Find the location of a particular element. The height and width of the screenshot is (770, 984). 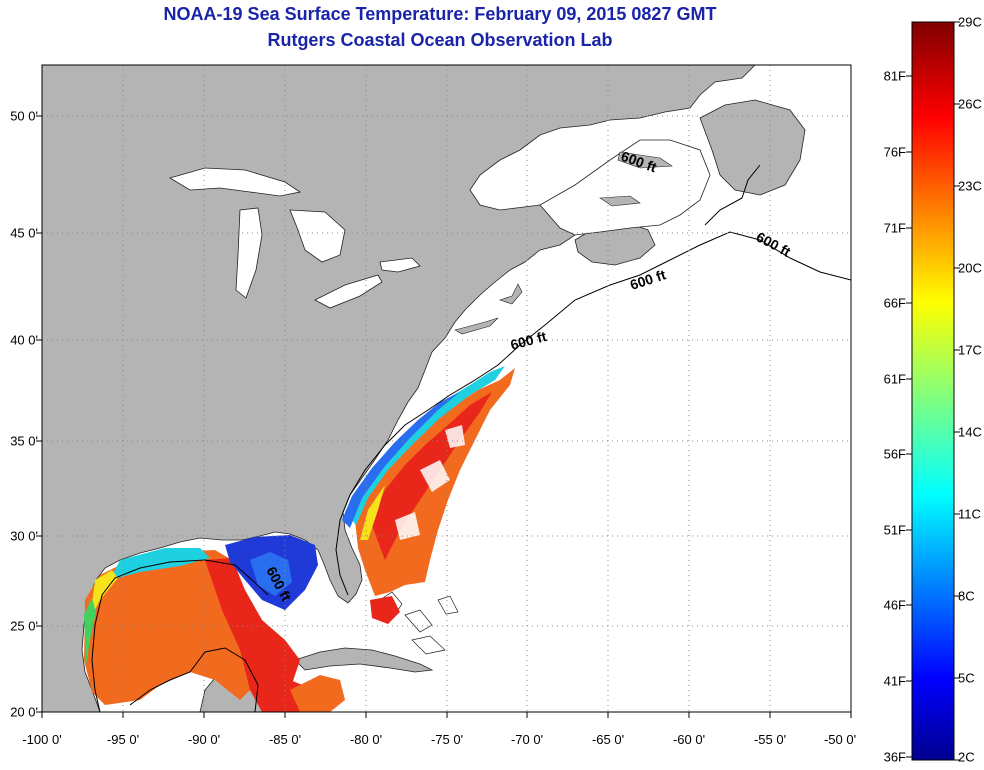

x-tick-label: -75 0' is located at coordinates (447, 739).